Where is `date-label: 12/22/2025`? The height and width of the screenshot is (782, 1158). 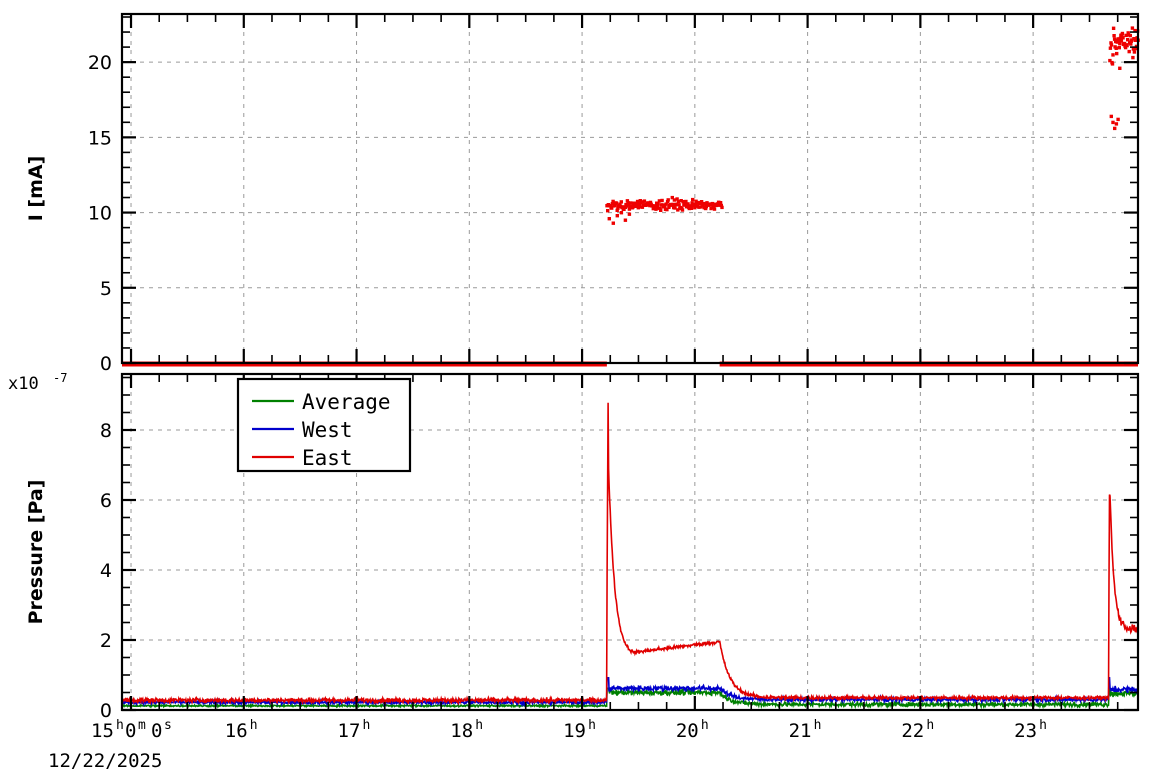 date-label: 12/22/2025 is located at coordinates (105, 761).